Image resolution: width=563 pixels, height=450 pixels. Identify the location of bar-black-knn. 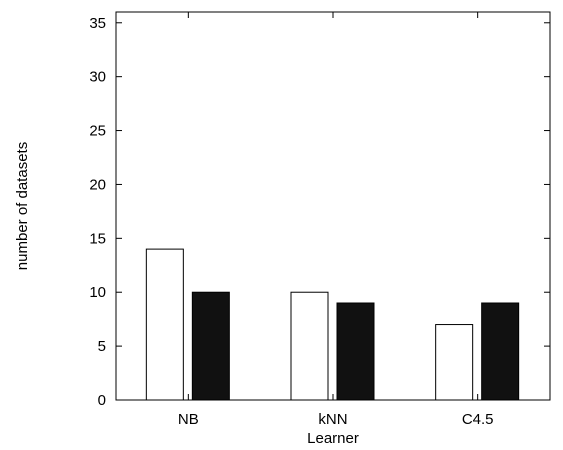
(355, 351).